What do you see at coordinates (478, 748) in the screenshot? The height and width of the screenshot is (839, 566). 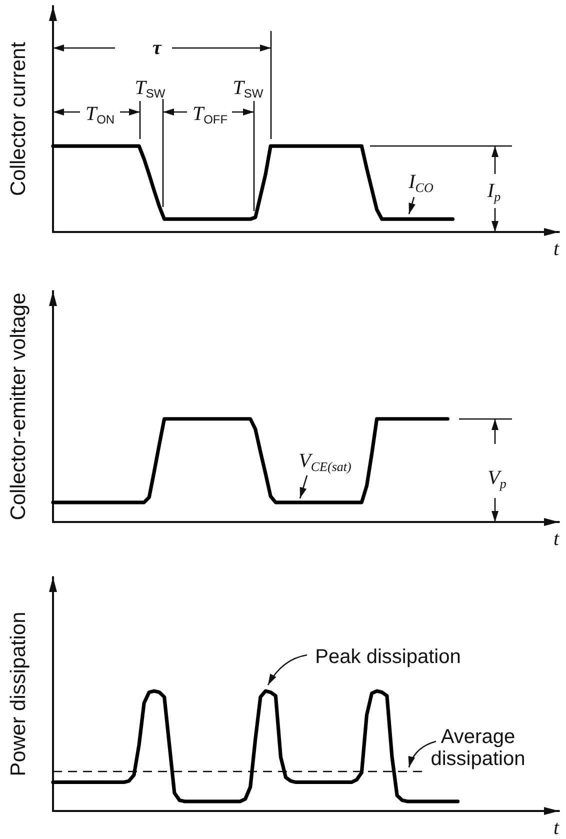 I see `ref-line-label: Average dissipation` at bounding box center [478, 748].